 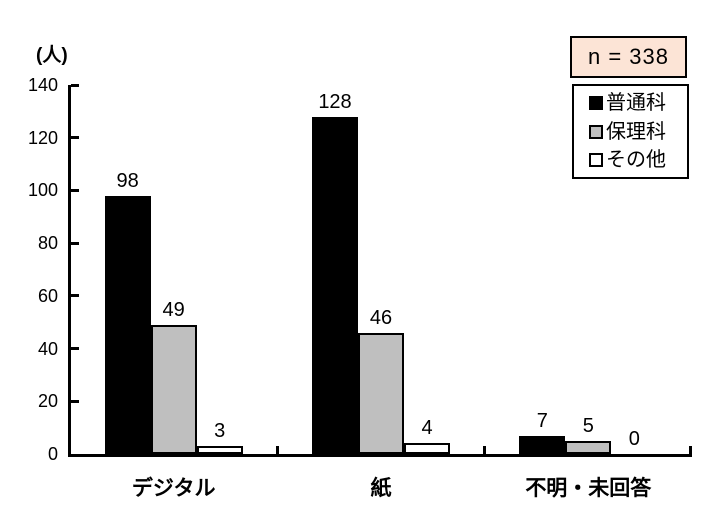 I want to click on x-axis-category-label: デジタル, so click(x=173, y=488).